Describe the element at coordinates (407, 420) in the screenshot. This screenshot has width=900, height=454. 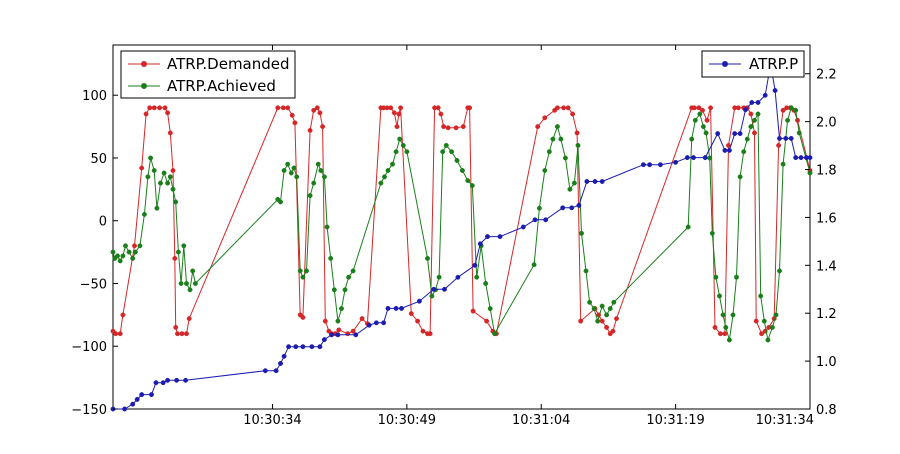
I see `x-axis-tick-label: 10:30:49` at that location.